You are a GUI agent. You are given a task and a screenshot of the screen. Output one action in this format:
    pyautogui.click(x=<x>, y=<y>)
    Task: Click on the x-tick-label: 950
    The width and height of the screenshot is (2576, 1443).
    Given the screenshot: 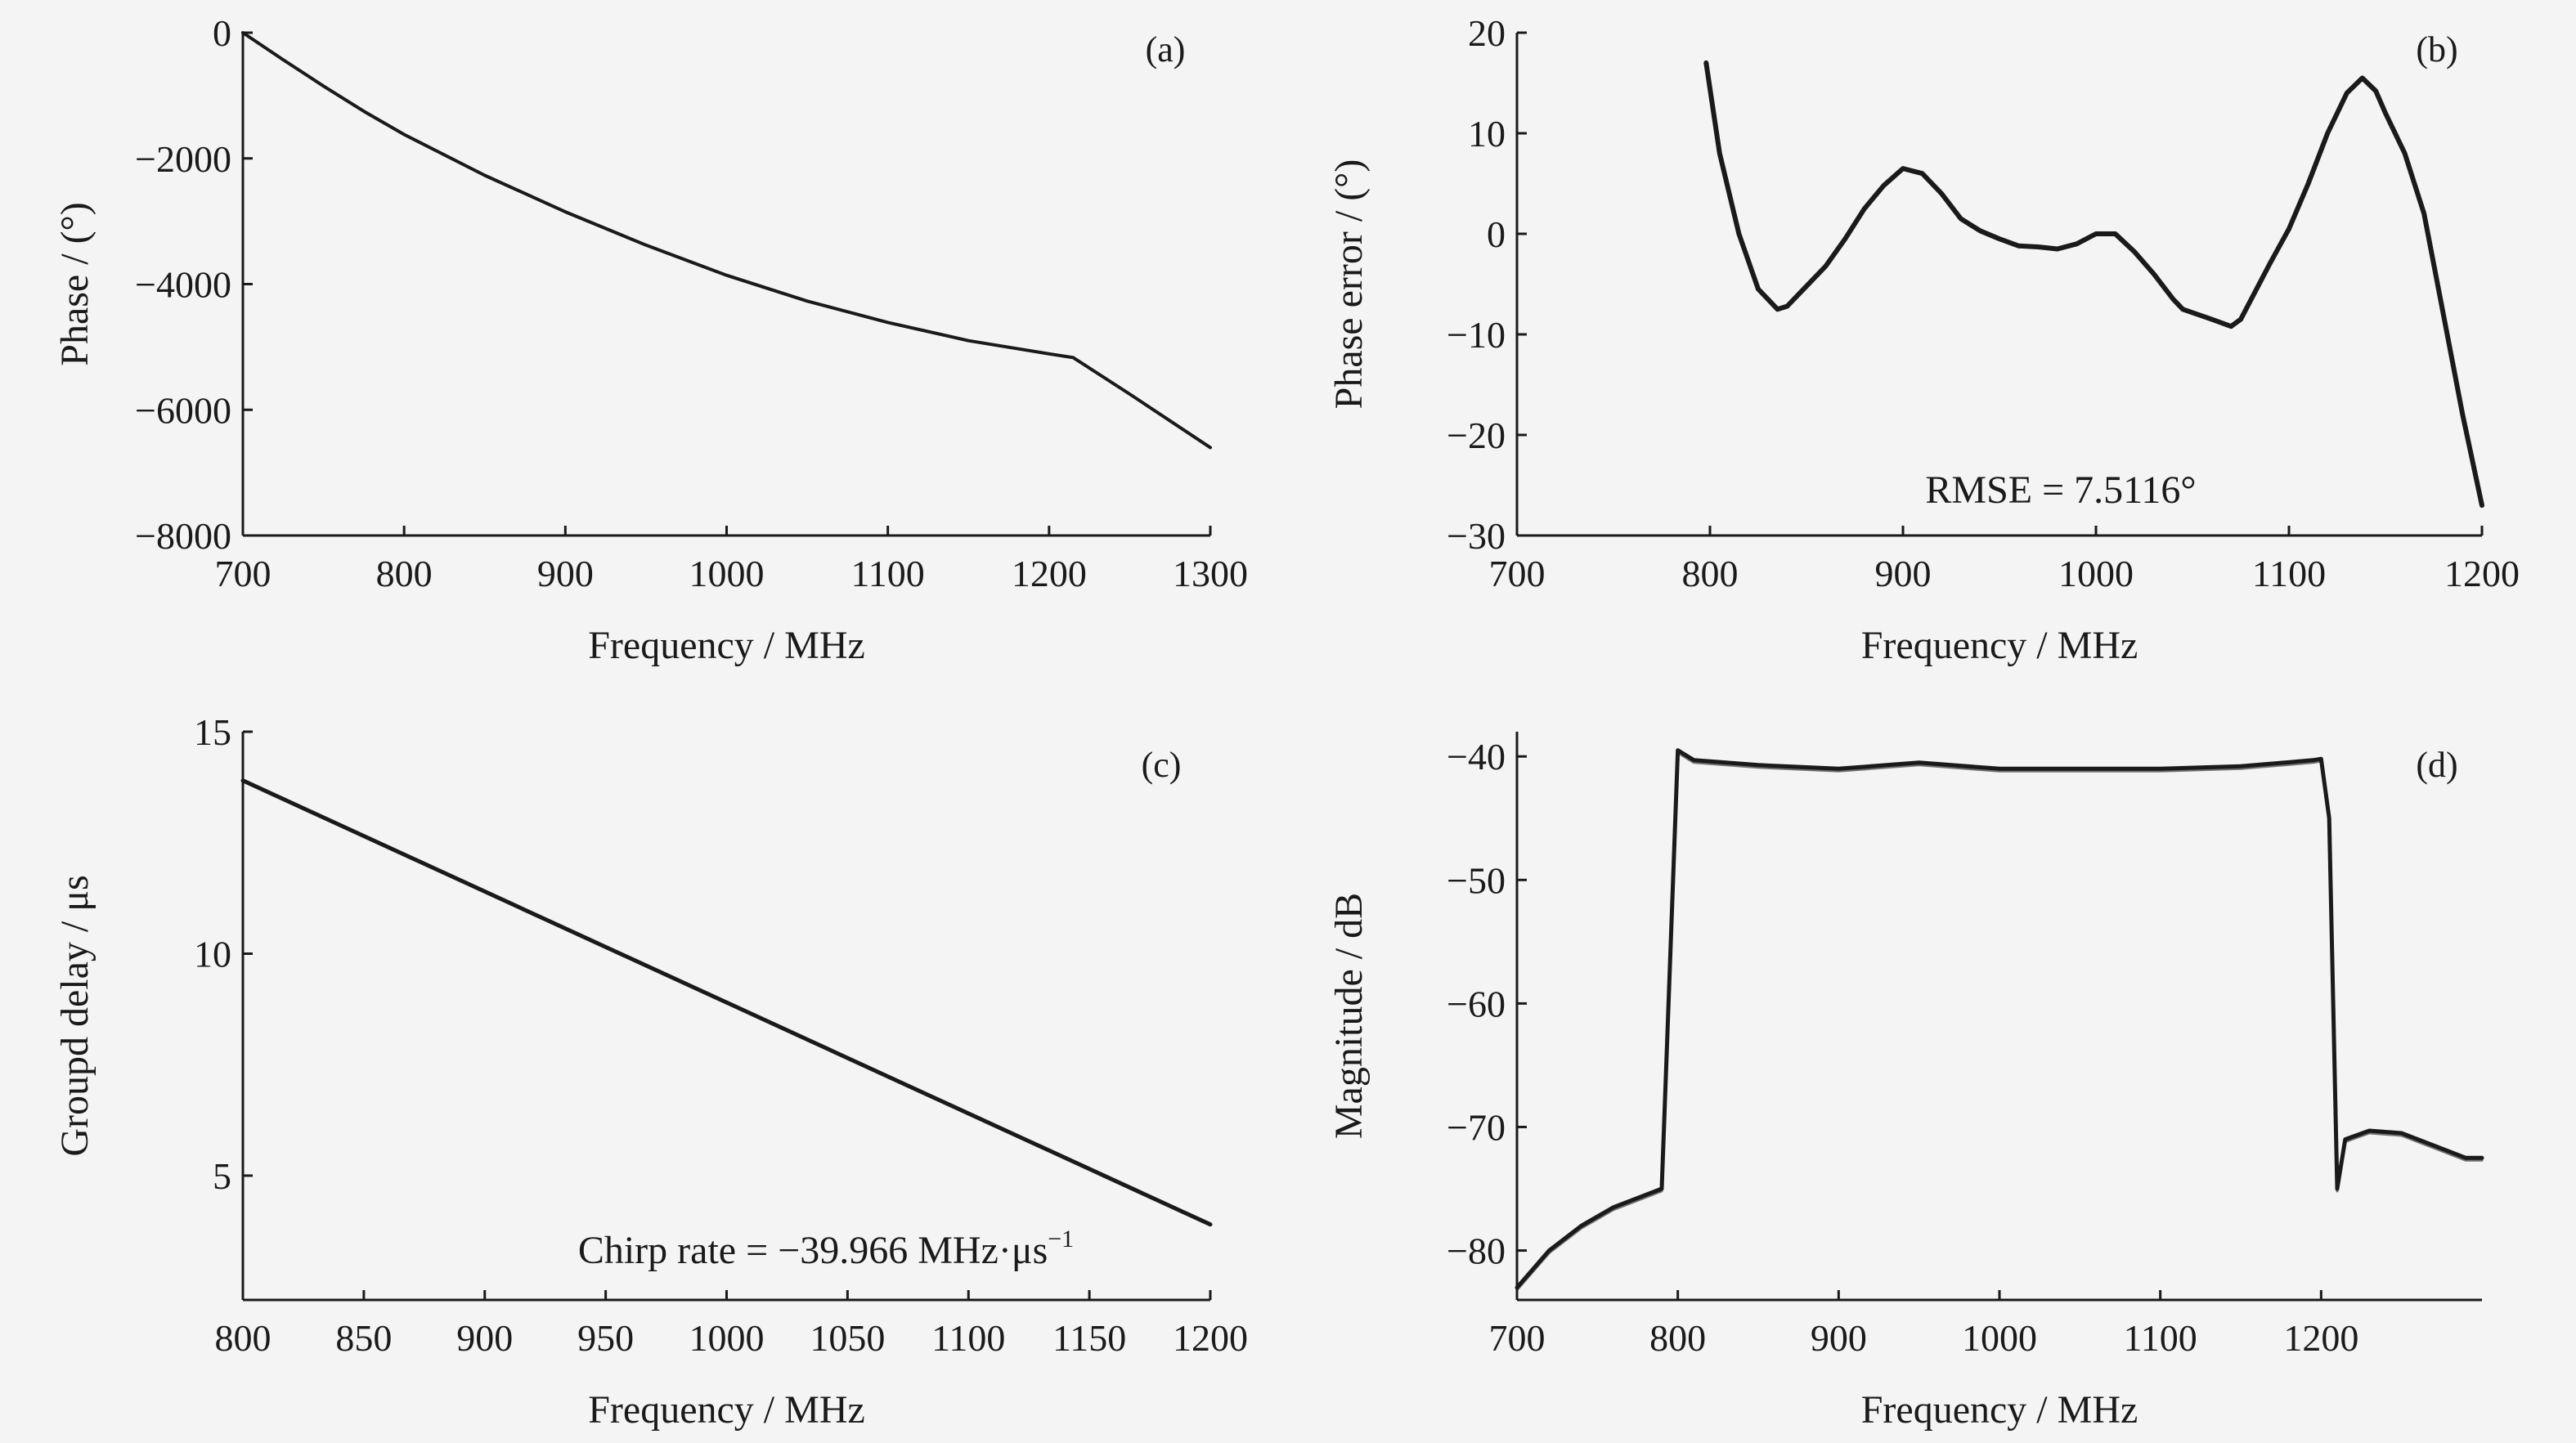 What is the action you would take?
    pyautogui.click(x=605, y=1338)
    